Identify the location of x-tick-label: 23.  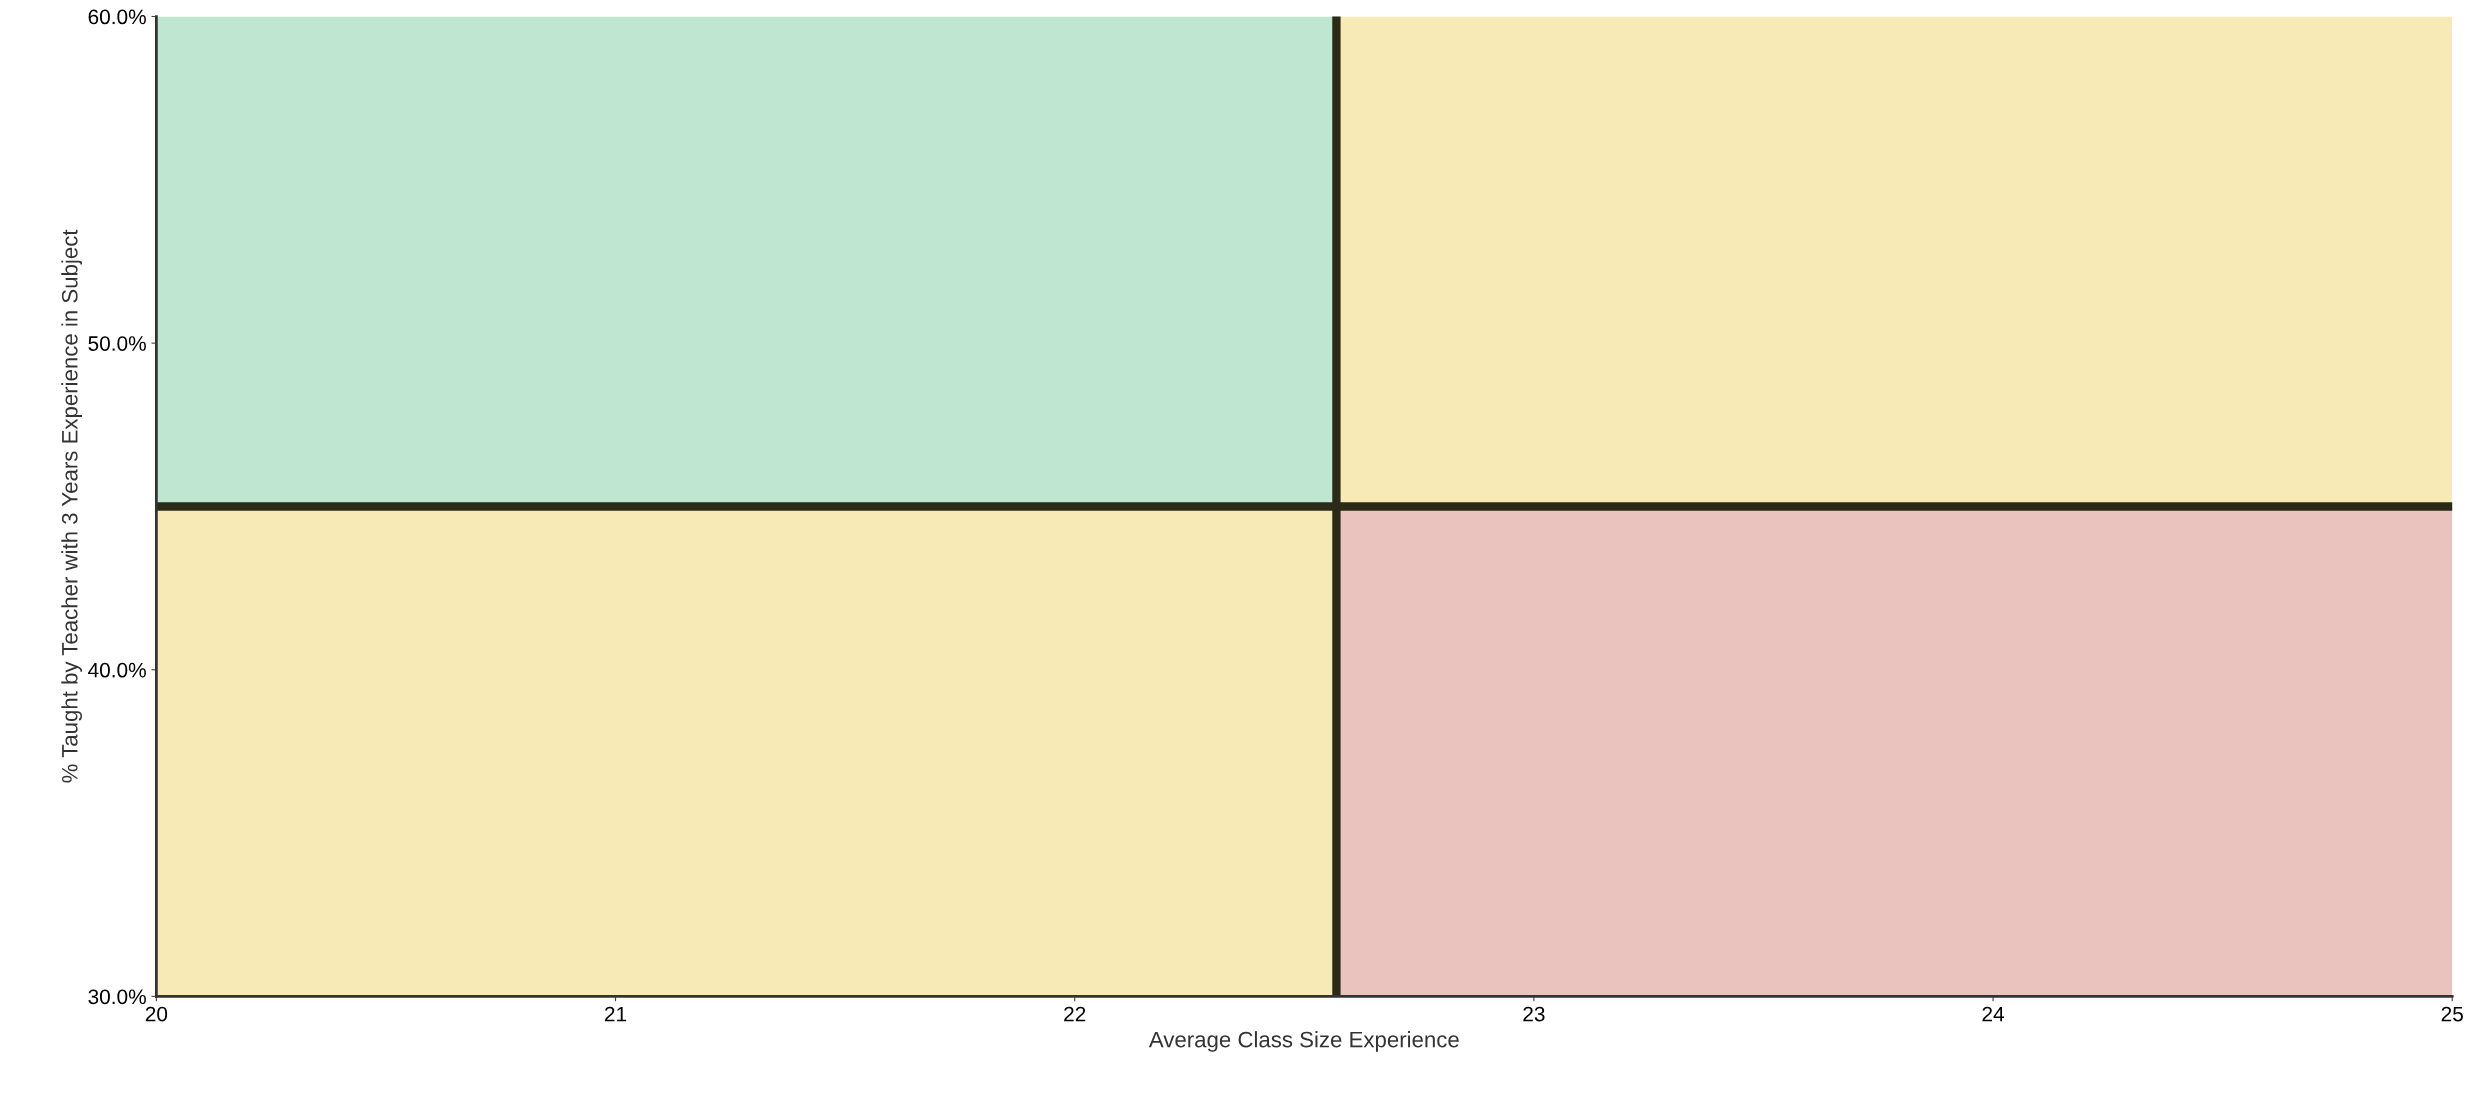
(1534, 1014).